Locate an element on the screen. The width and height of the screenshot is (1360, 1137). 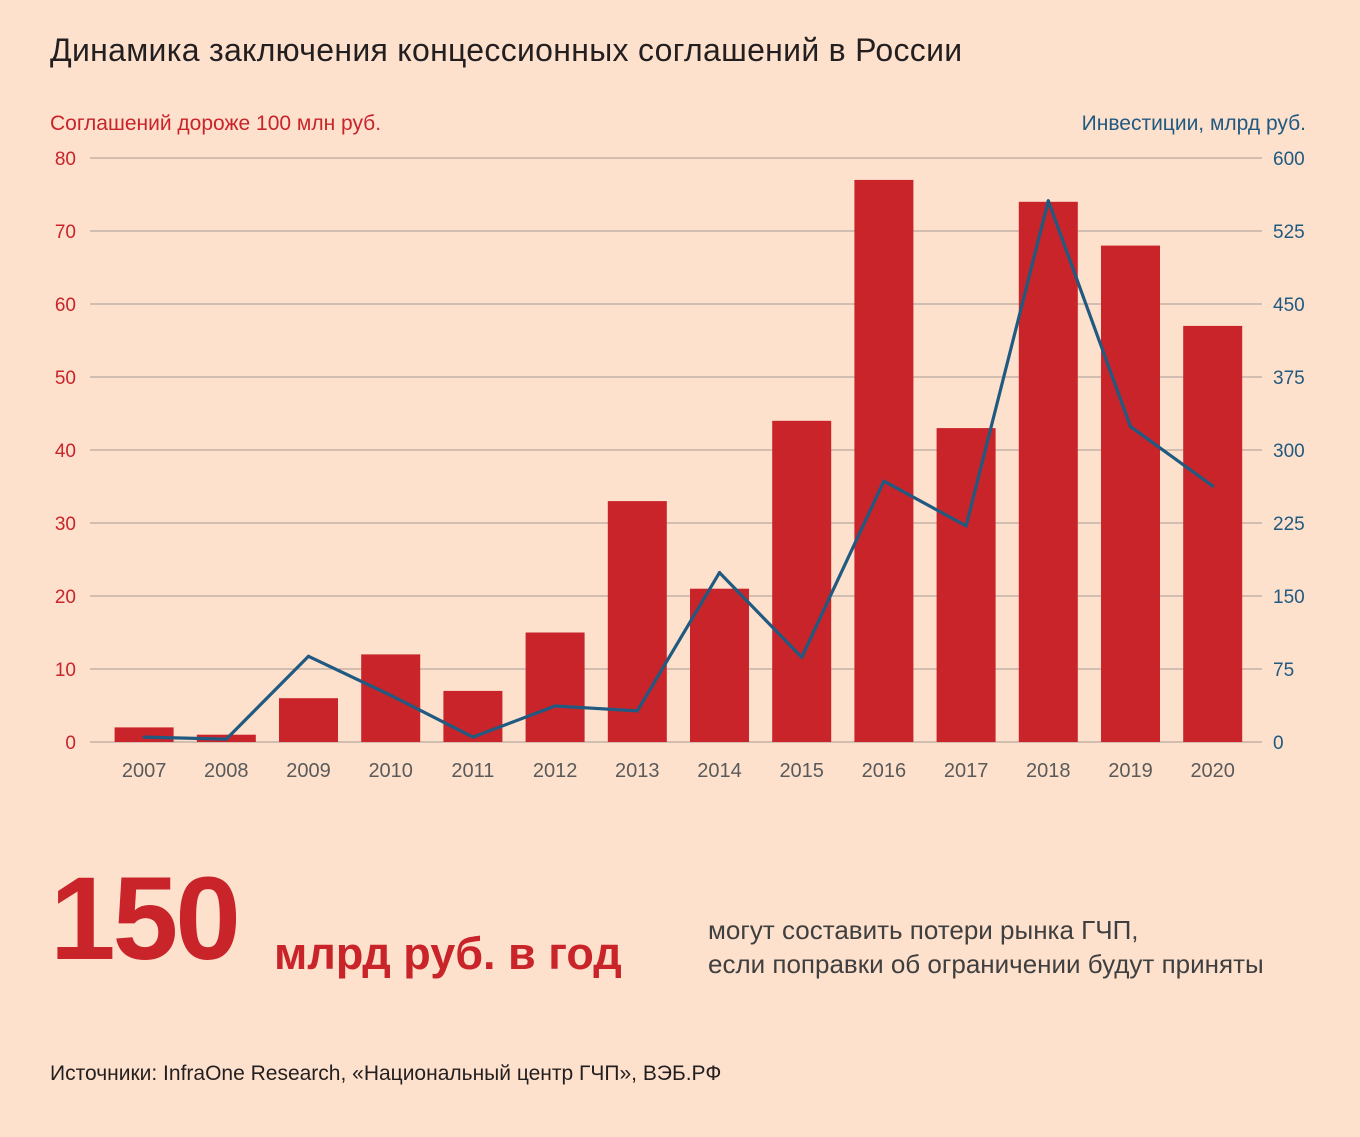
y-left-tick-10: 10 is located at coordinates (65, 670).